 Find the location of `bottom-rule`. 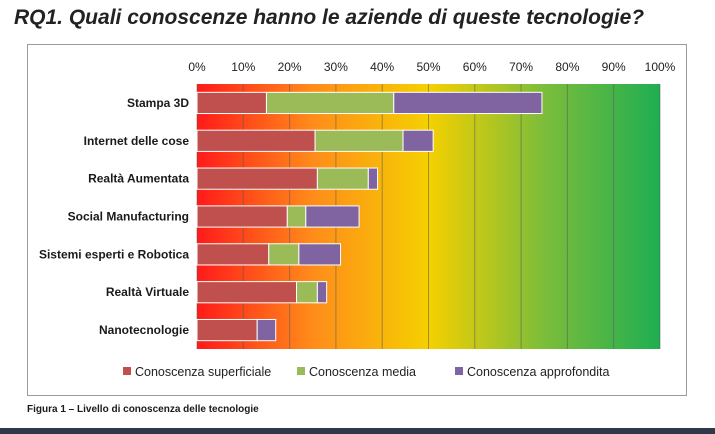

bottom-rule is located at coordinates (357, 431).